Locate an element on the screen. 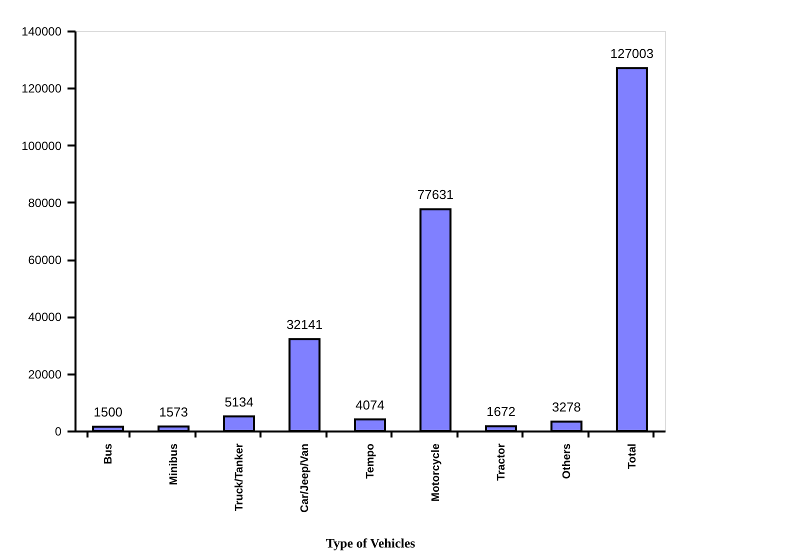  x-tick-label: Tractor is located at coordinates (501, 461).